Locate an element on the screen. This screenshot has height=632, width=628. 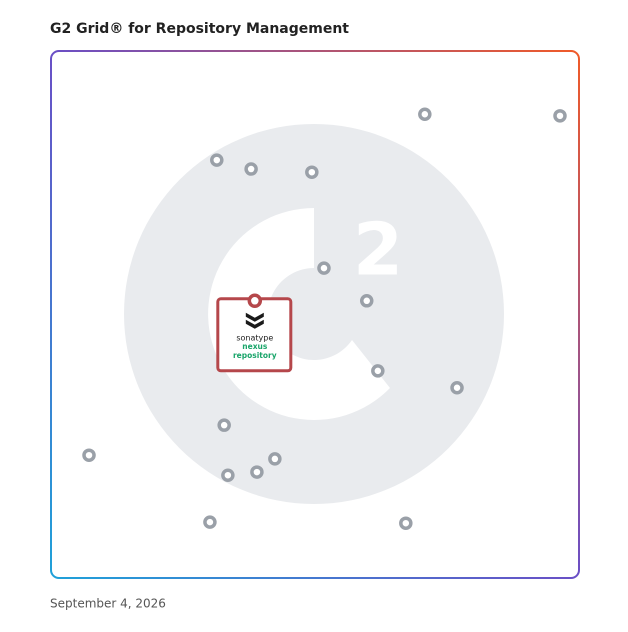
highlight-point is located at coordinates (255, 301).